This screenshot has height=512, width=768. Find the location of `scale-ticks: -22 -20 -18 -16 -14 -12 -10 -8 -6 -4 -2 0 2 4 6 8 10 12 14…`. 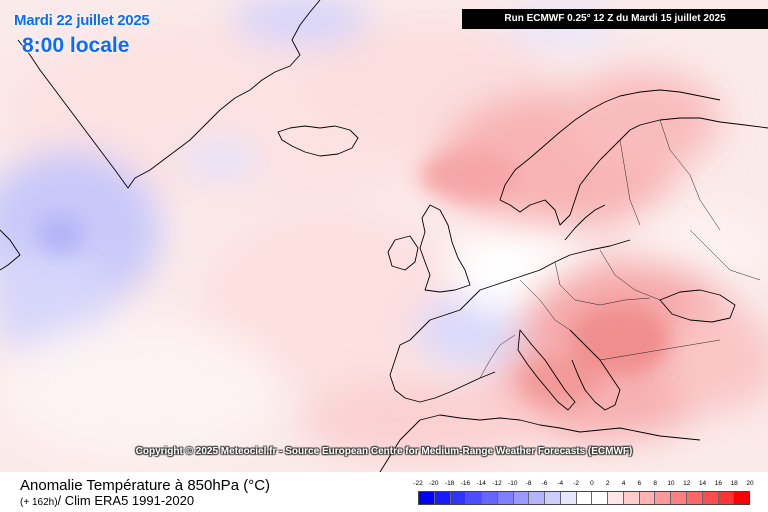

scale-ticks: -22 -20 -18 -16 -14 -12 -10 -8 -6 -4 -2 0 2 4 6 8 10 12 14… is located at coordinates (583, 485).